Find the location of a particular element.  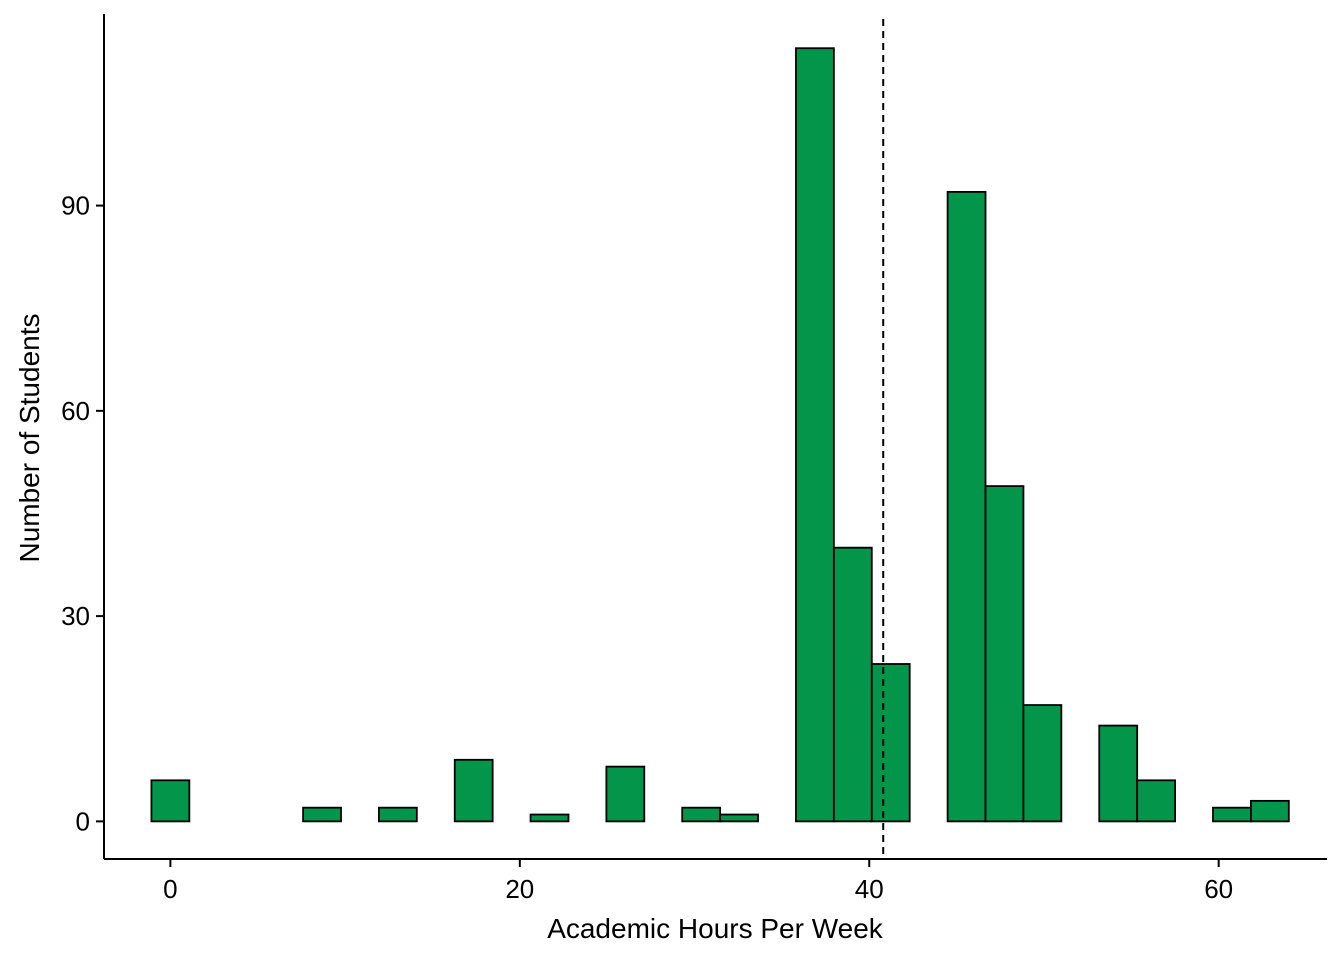

y-tick-label: 90 is located at coordinates (75, 206).